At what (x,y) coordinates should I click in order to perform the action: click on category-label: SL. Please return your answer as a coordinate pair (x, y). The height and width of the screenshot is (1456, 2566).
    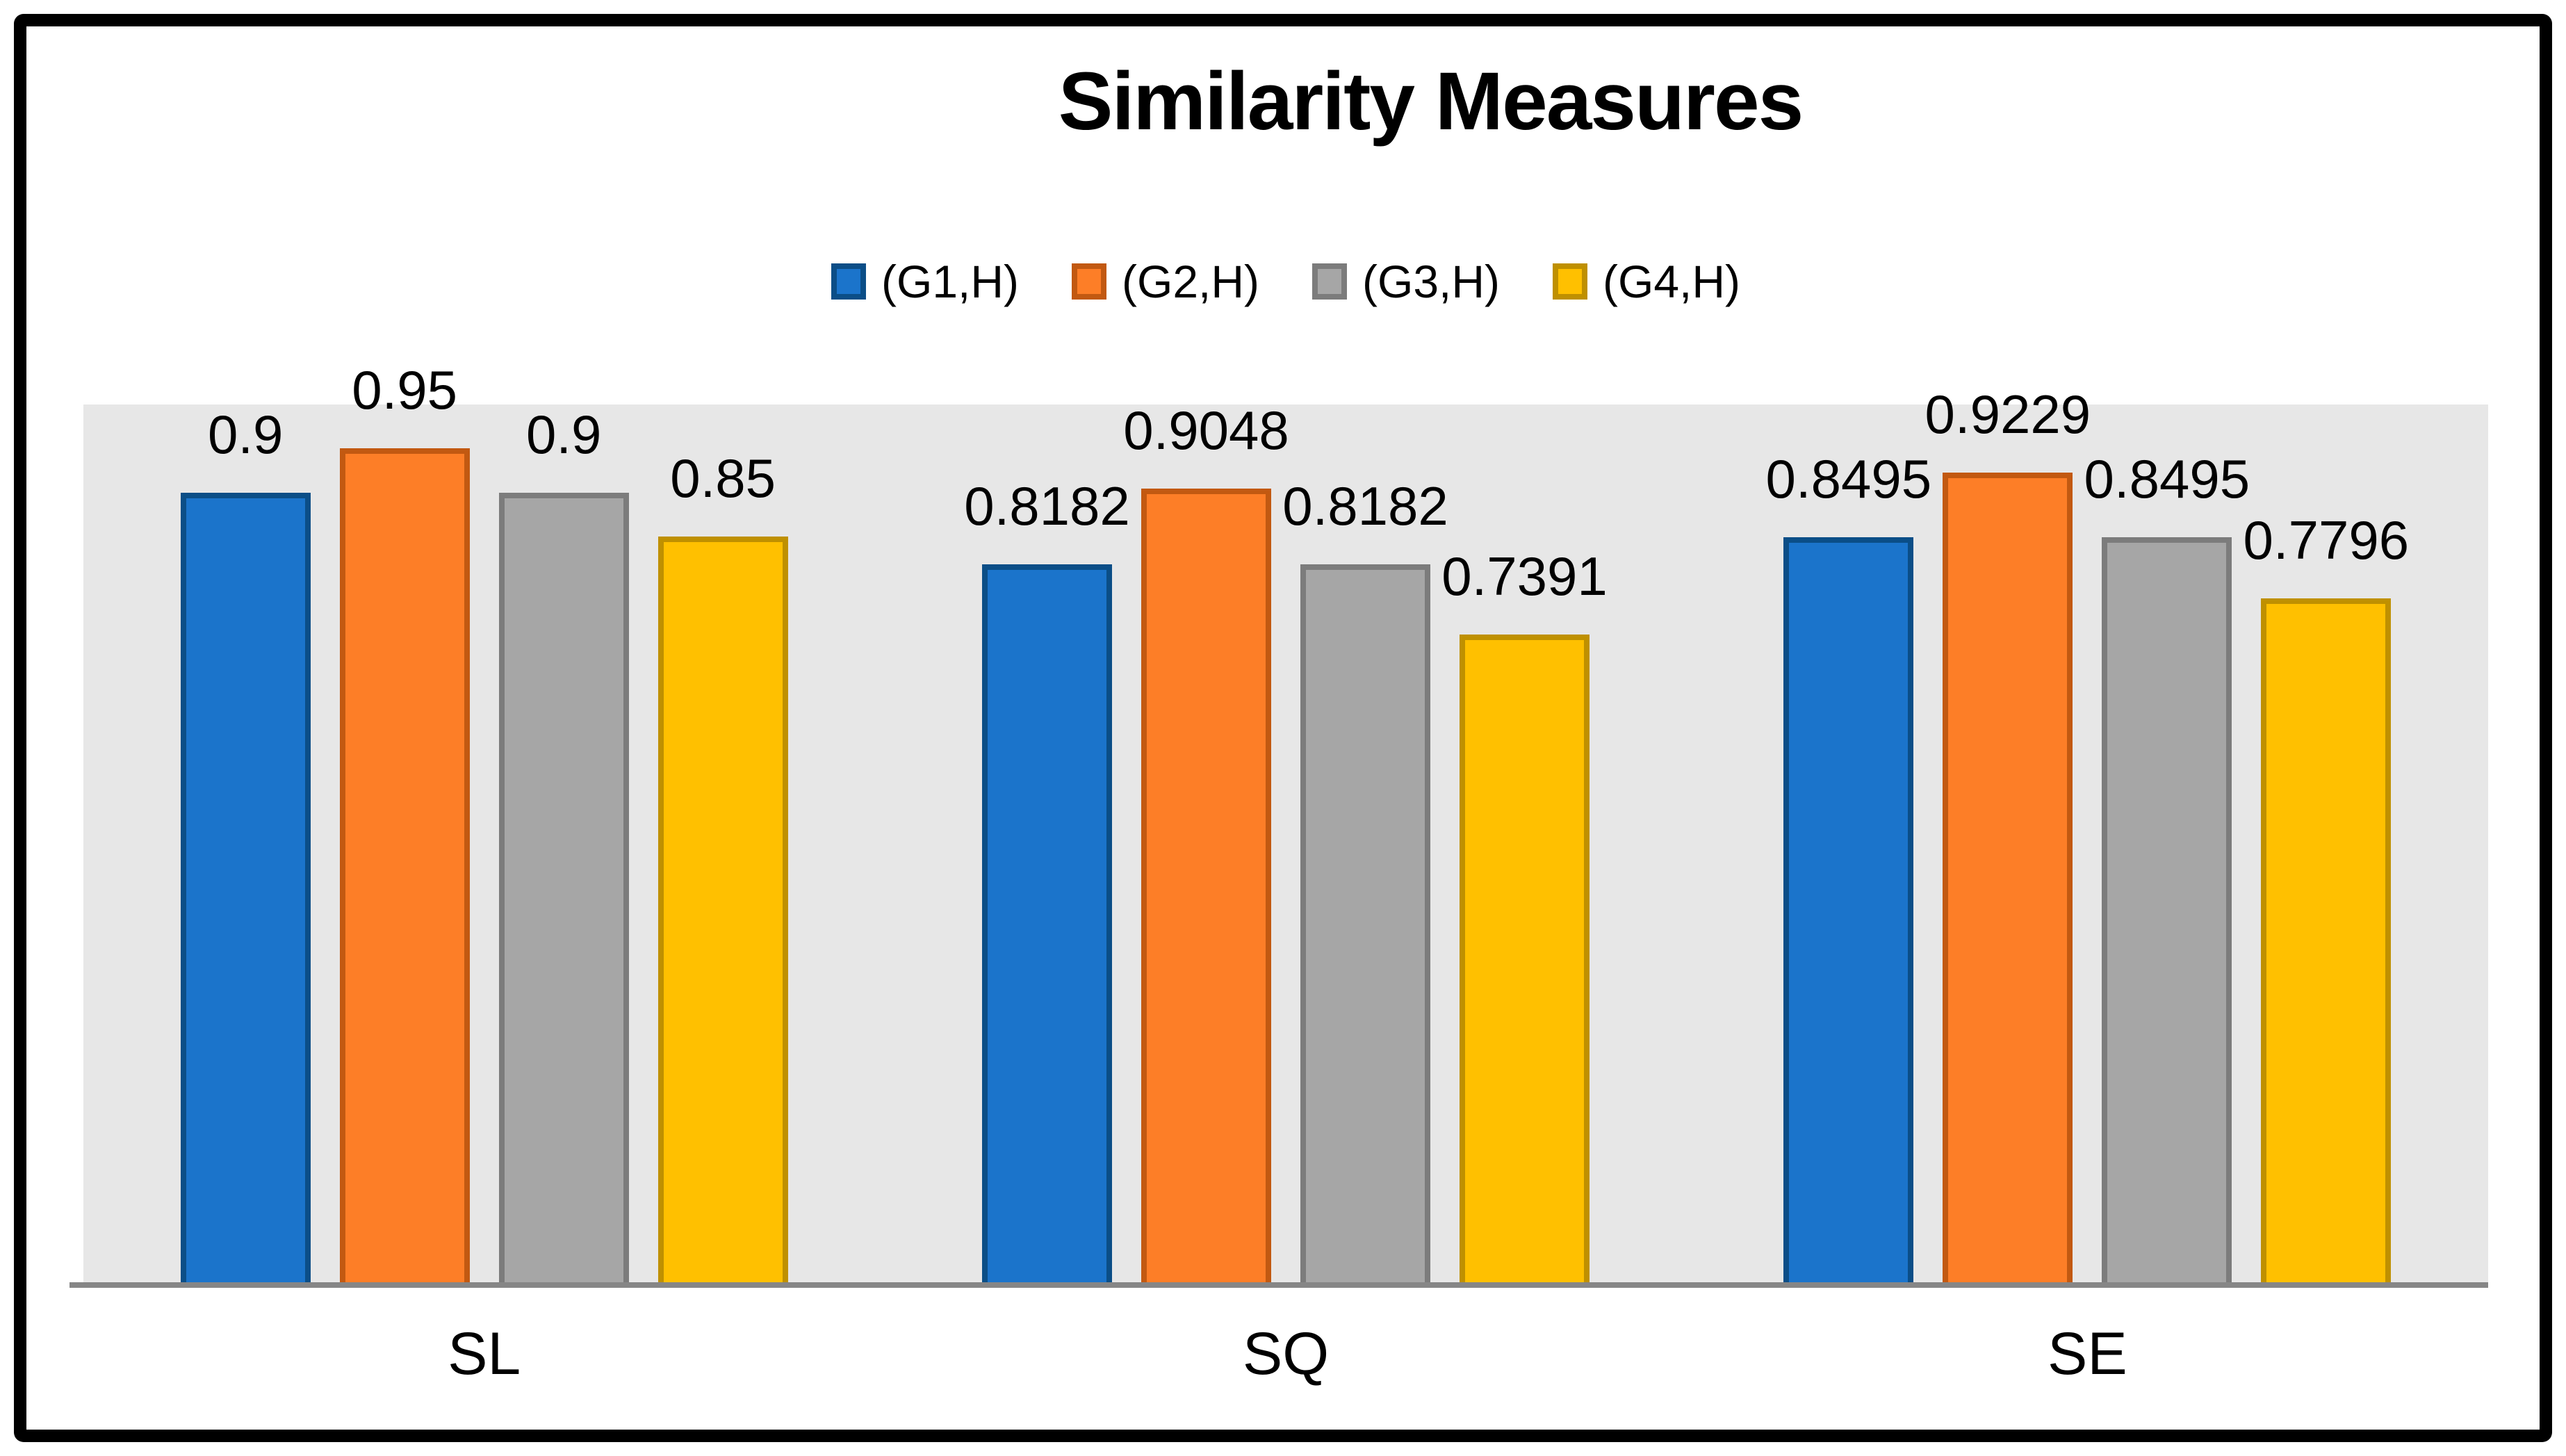
    Looking at the image, I should click on (484, 1353).